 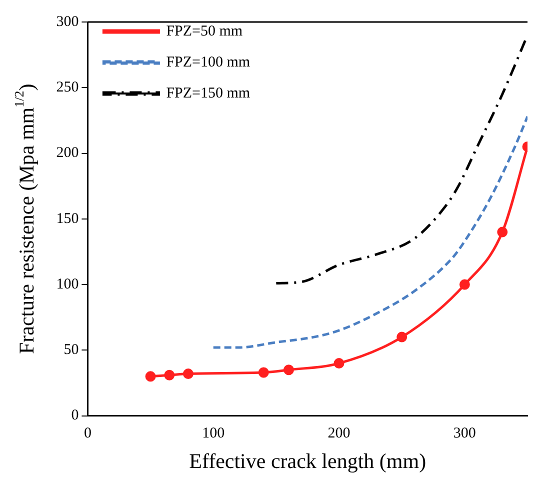 What do you see at coordinates (71, 350) in the screenshot?
I see `y-tick-label: 50` at bounding box center [71, 350].